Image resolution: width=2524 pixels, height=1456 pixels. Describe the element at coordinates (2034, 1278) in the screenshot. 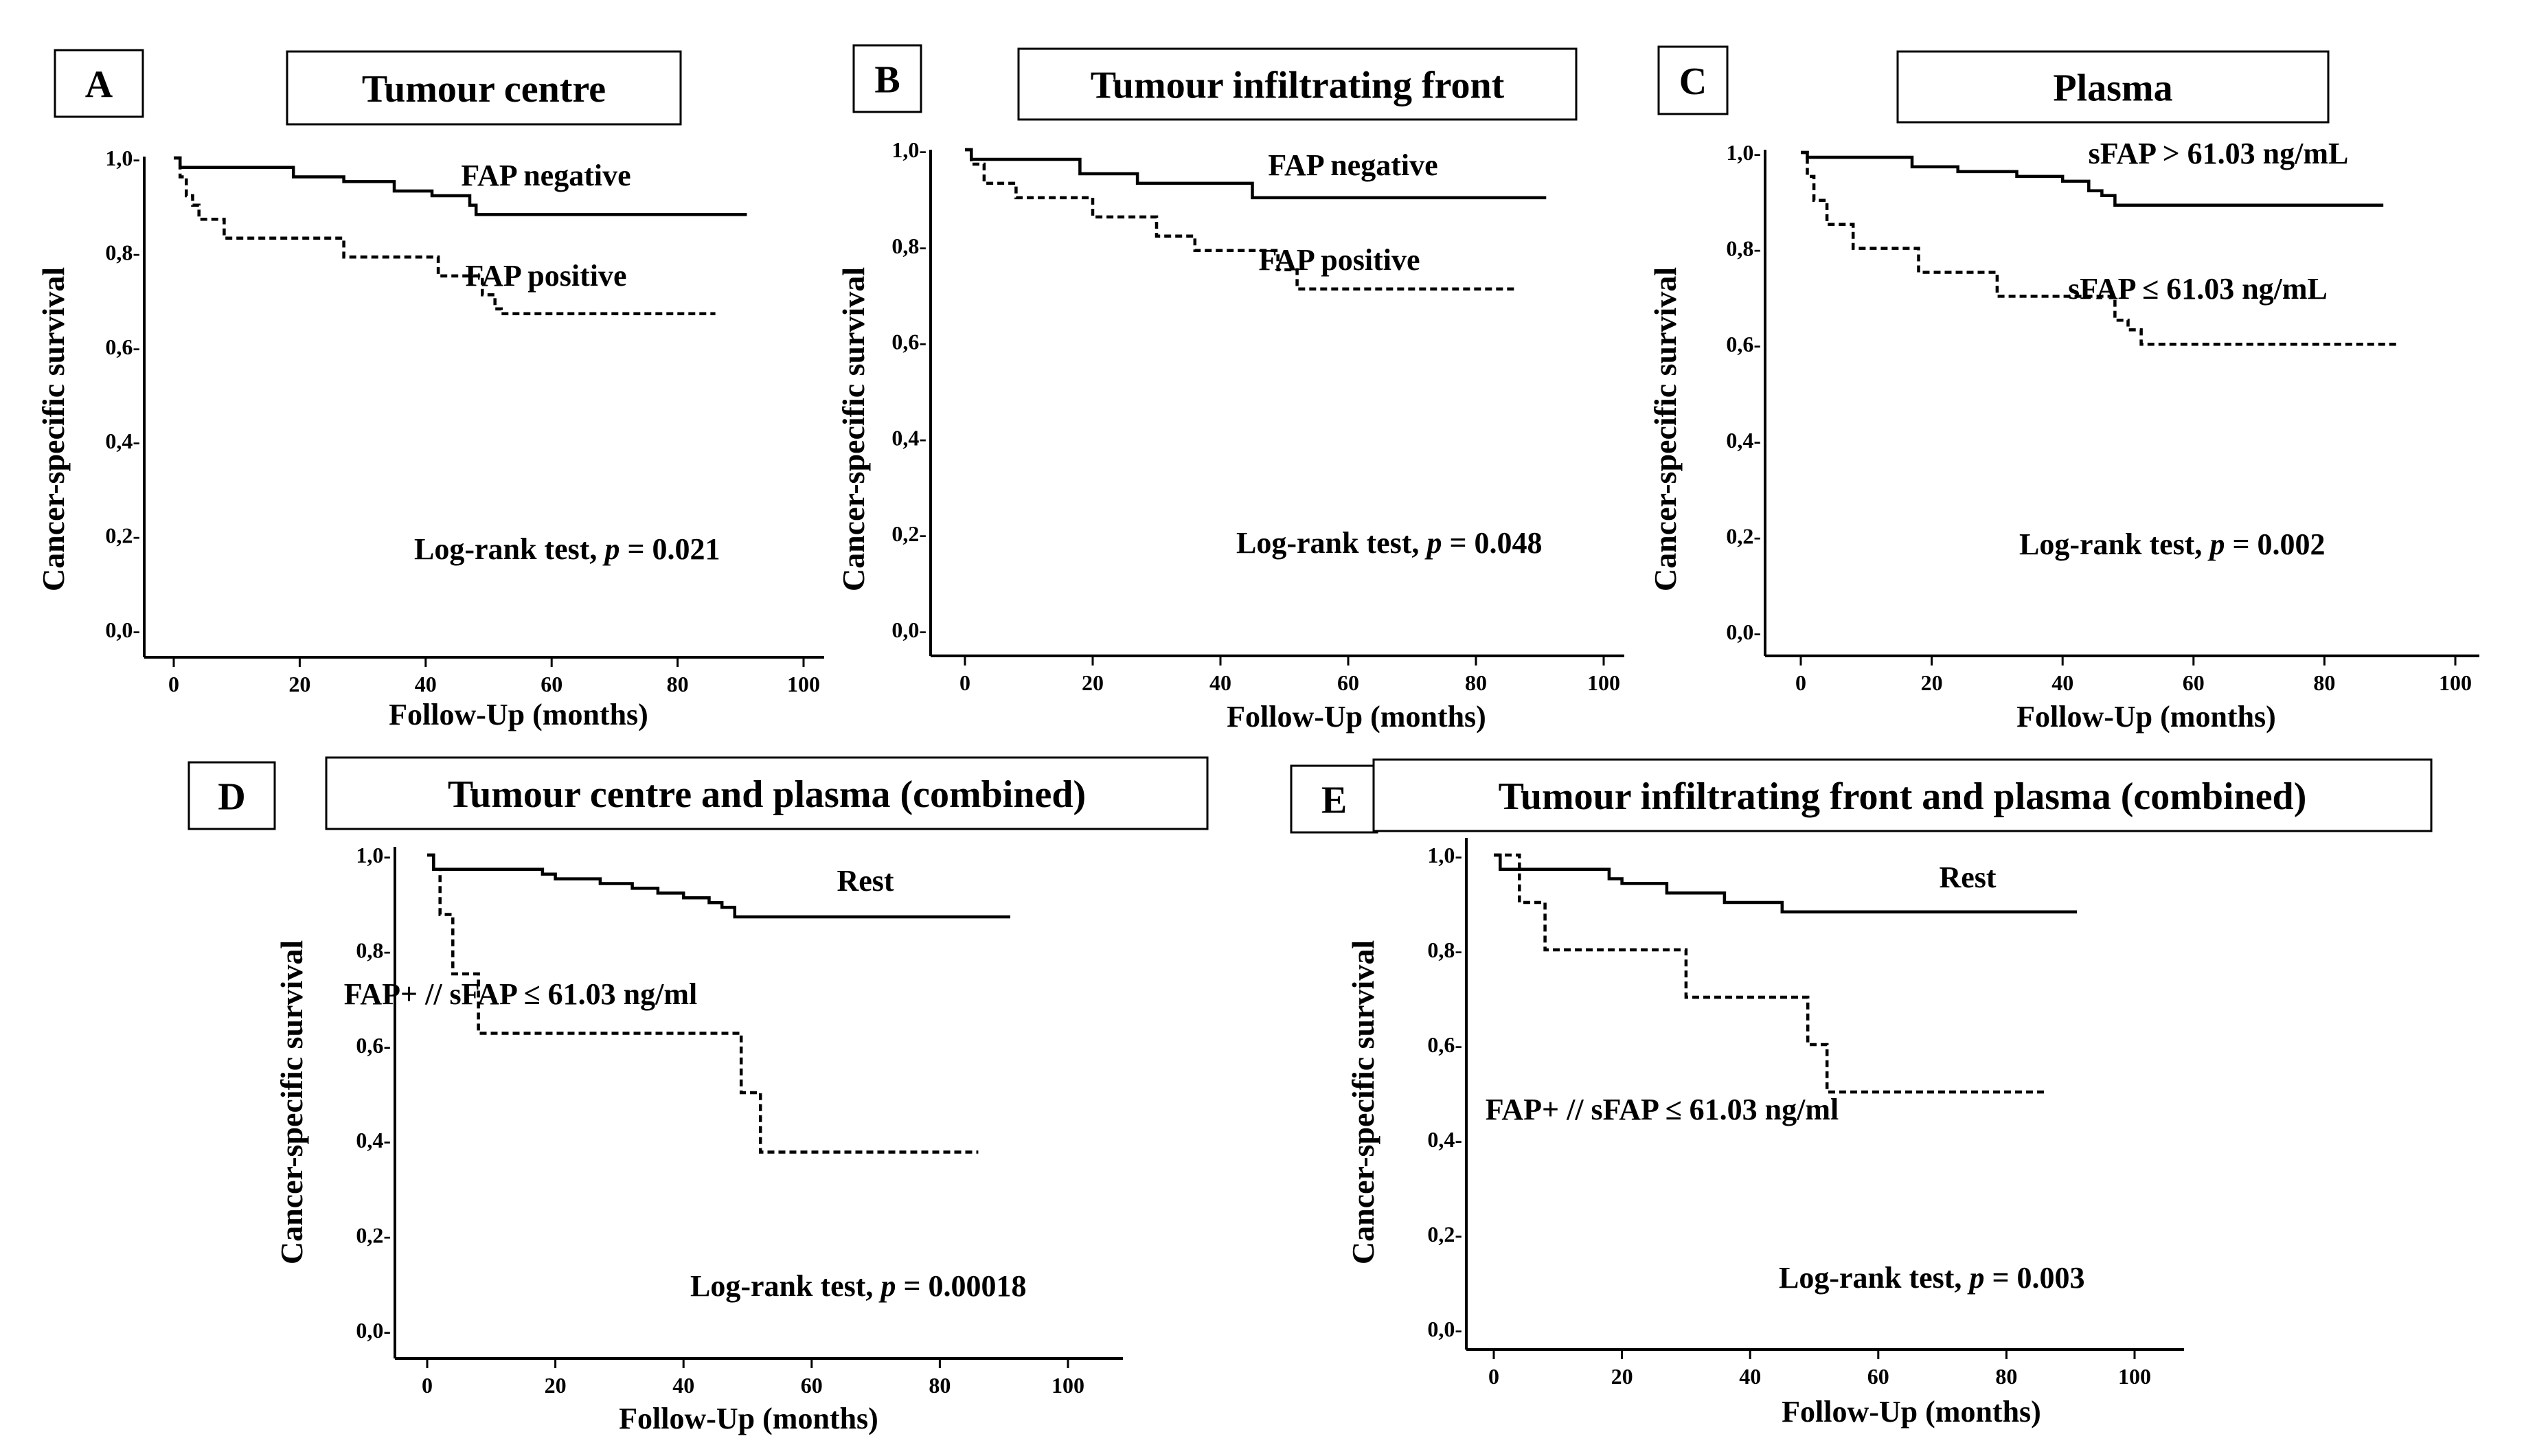

I see `p-value: = 0.003` at that location.